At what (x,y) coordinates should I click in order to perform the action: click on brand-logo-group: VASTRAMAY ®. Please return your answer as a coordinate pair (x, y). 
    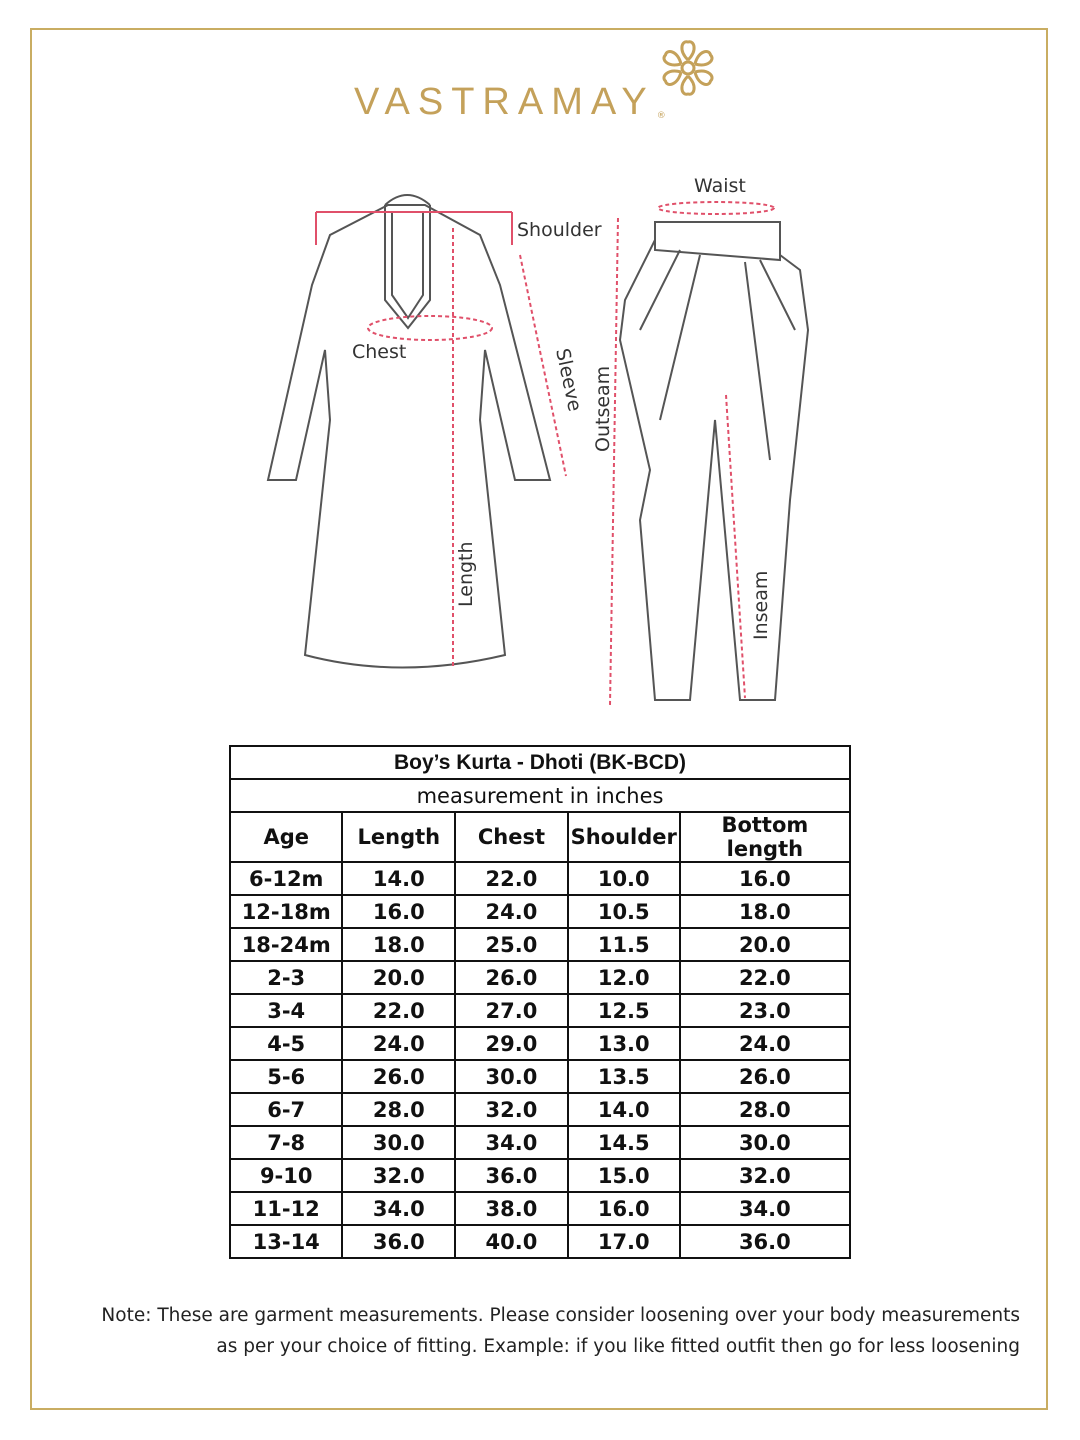
    Looking at the image, I should click on (510, 102).